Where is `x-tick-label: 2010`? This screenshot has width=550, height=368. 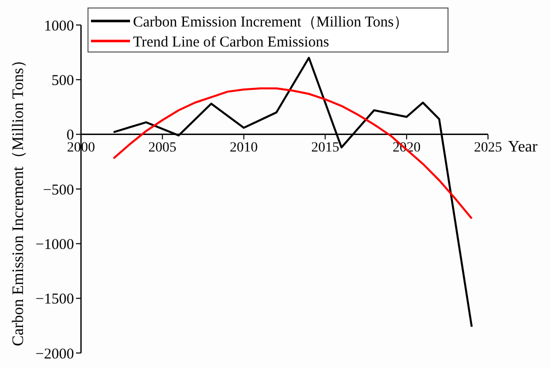
x-tick-label: 2010 is located at coordinates (244, 148).